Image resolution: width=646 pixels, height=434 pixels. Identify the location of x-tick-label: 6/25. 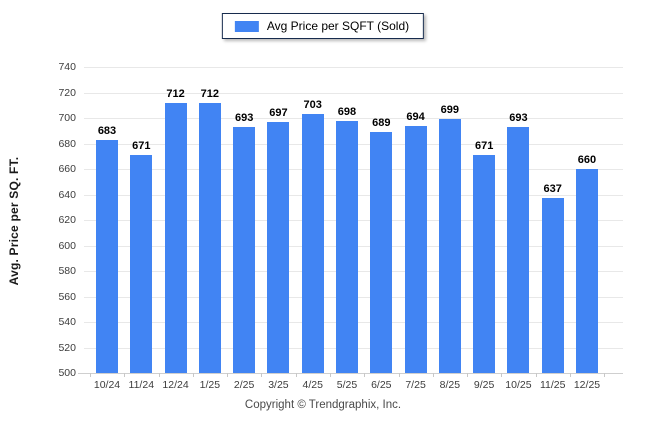
(381, 385).